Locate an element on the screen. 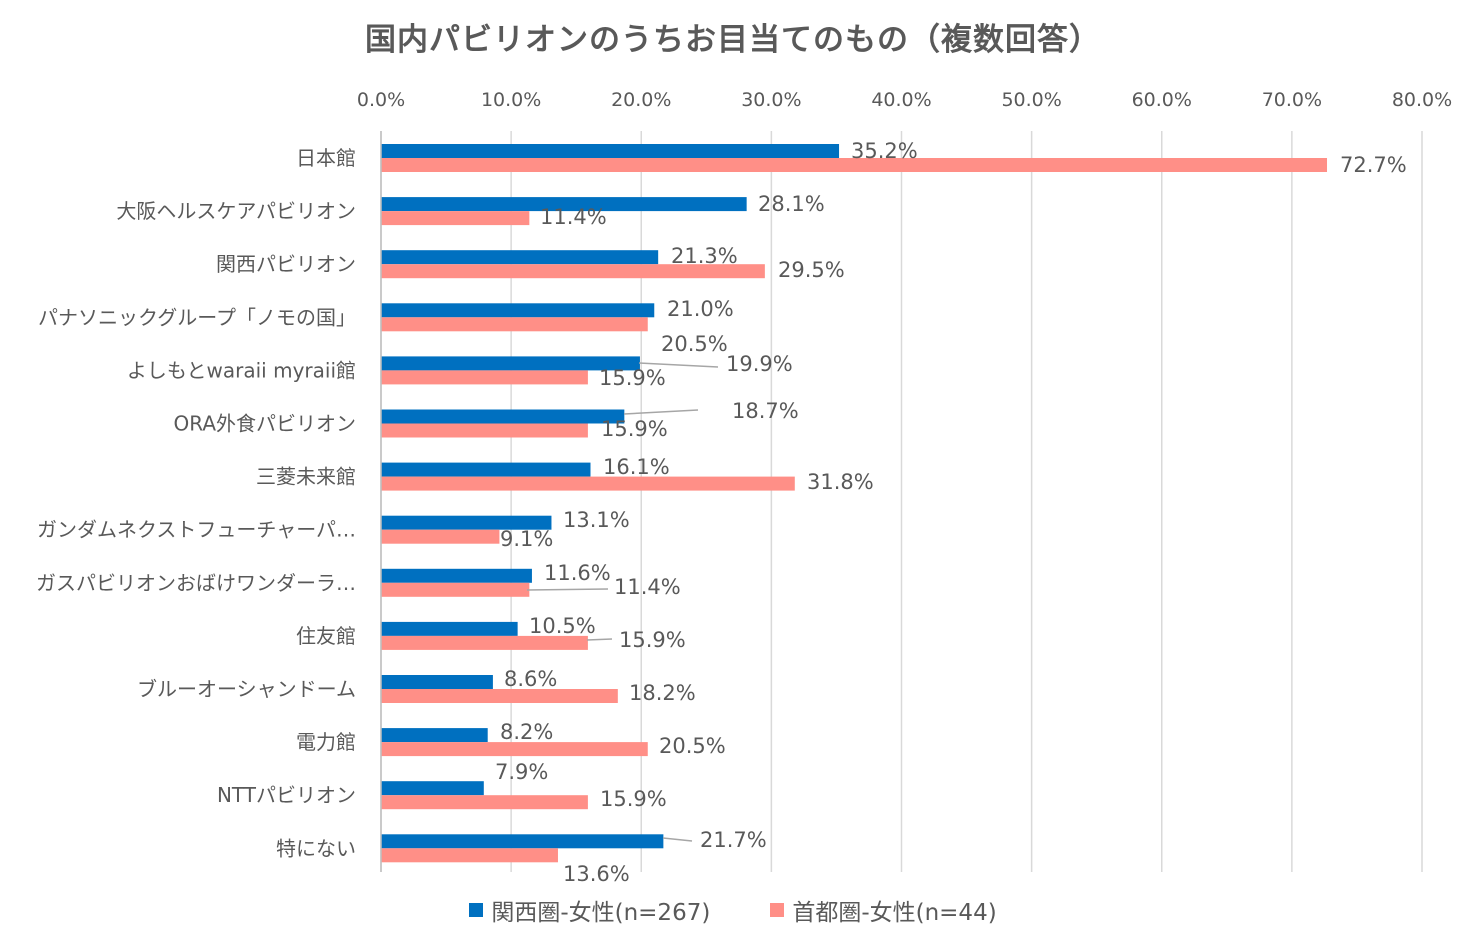 The height and width of the screenshot is (951, 1466). data-label-kansai: 21.0% is located at coordinates (700, 309).